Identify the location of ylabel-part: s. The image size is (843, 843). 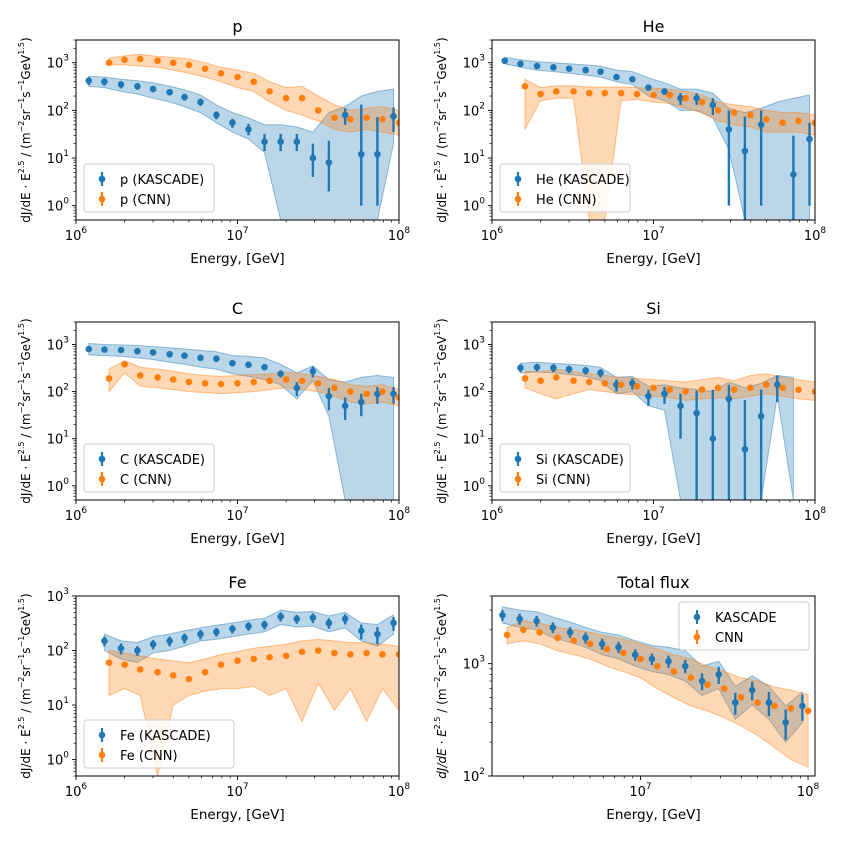
(442, 94).